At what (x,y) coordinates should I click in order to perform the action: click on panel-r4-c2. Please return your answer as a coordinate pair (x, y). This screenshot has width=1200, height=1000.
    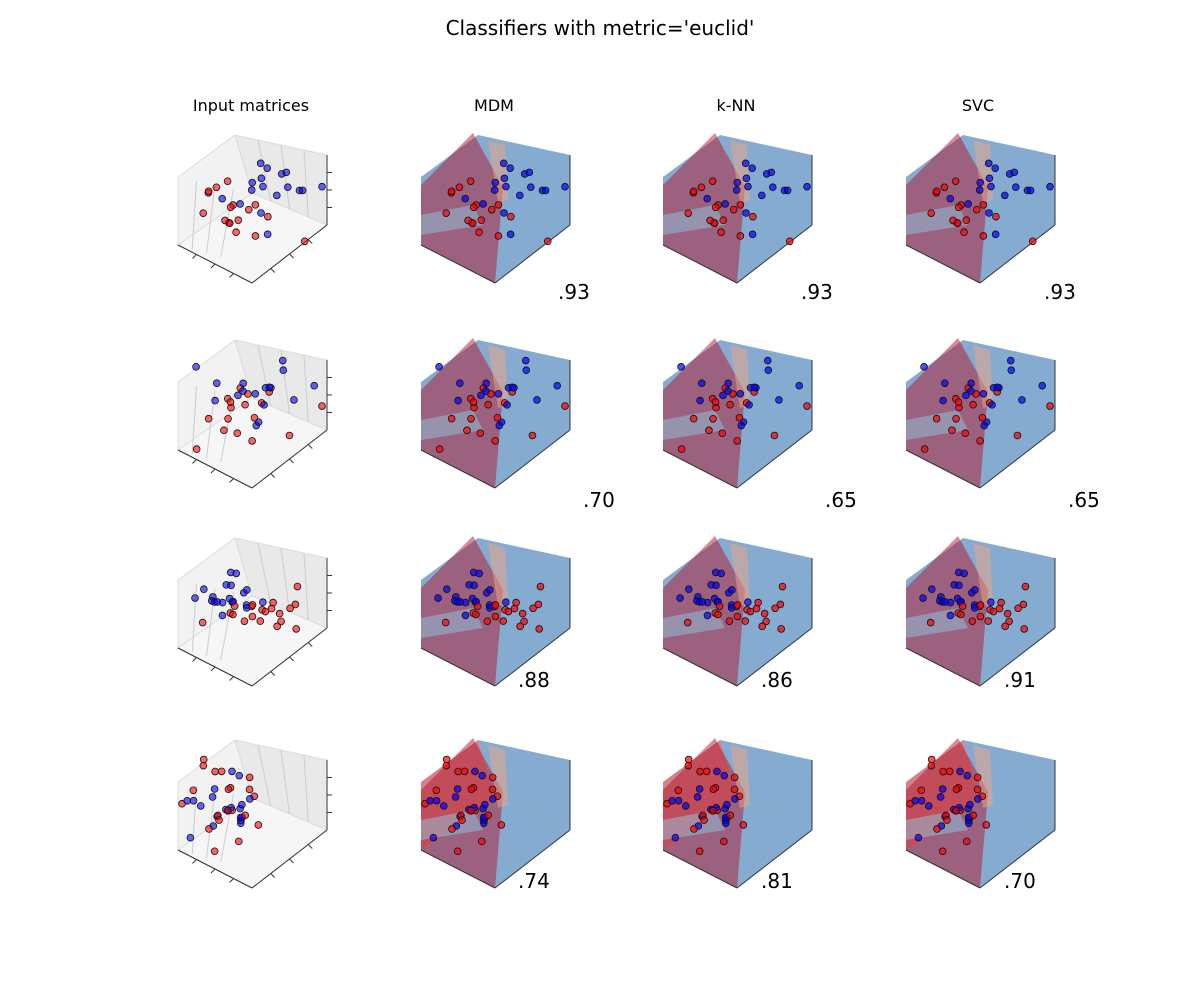
    Looking at the image, I should click on (495, 813).